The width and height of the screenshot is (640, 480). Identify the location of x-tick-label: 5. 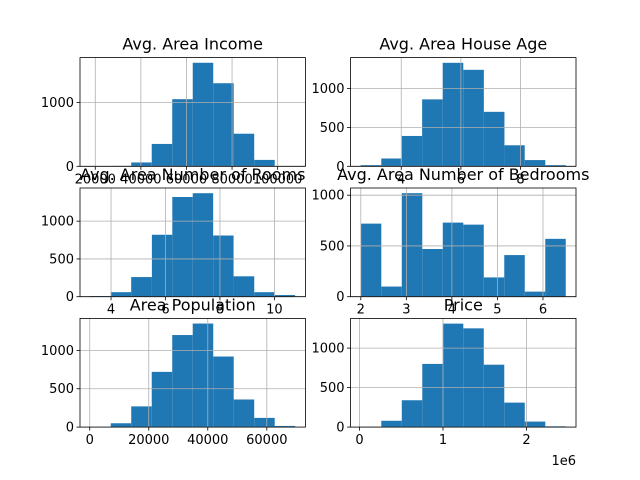
(497, 310).